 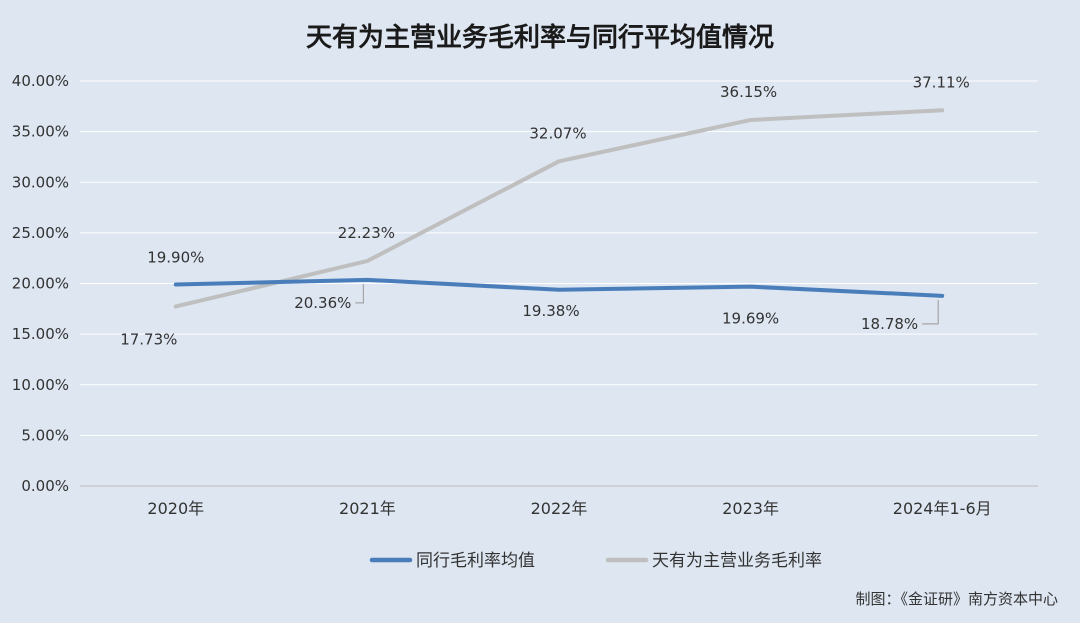 I want to click on y-tick-label: 20.00%, so click(x=40, y=284).